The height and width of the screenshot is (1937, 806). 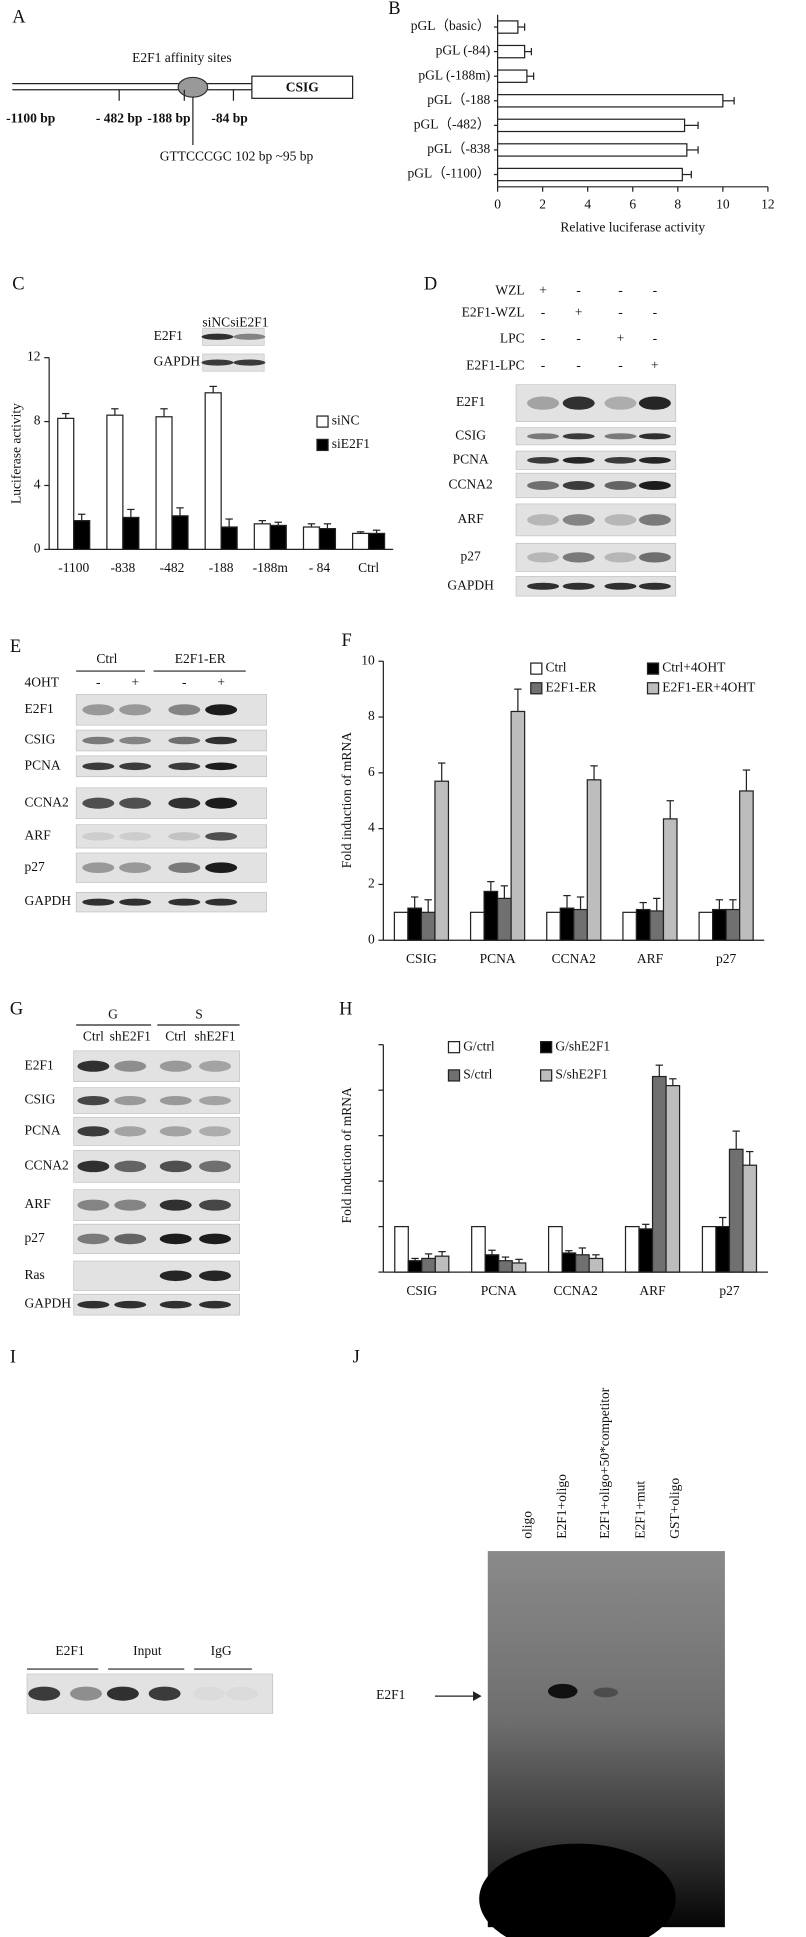 I want to click on group-label: Input, so click(x=147, y=1650).